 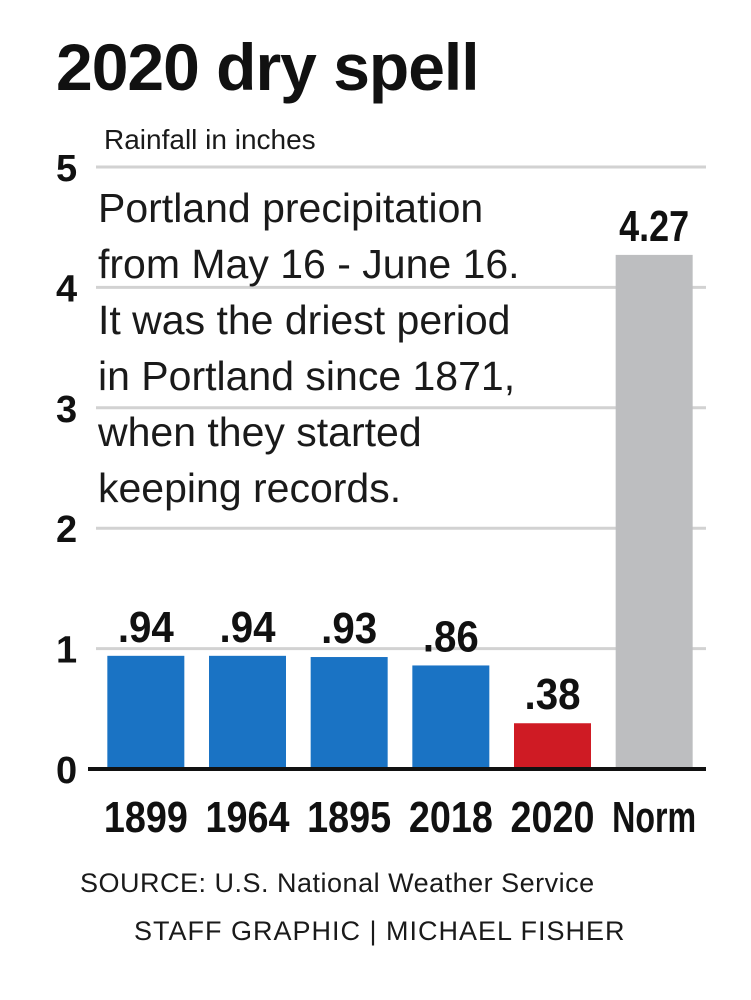 I want to click on x-tick-label: Norm, so click(x=654, y=817).